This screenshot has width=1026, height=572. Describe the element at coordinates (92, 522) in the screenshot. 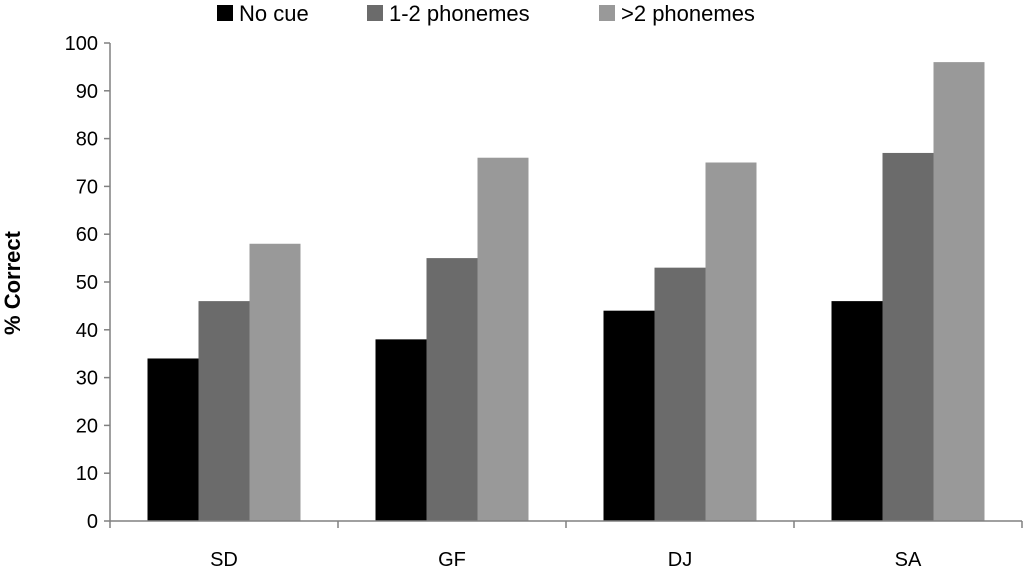

I see `y-tick-label: 0` at that location.